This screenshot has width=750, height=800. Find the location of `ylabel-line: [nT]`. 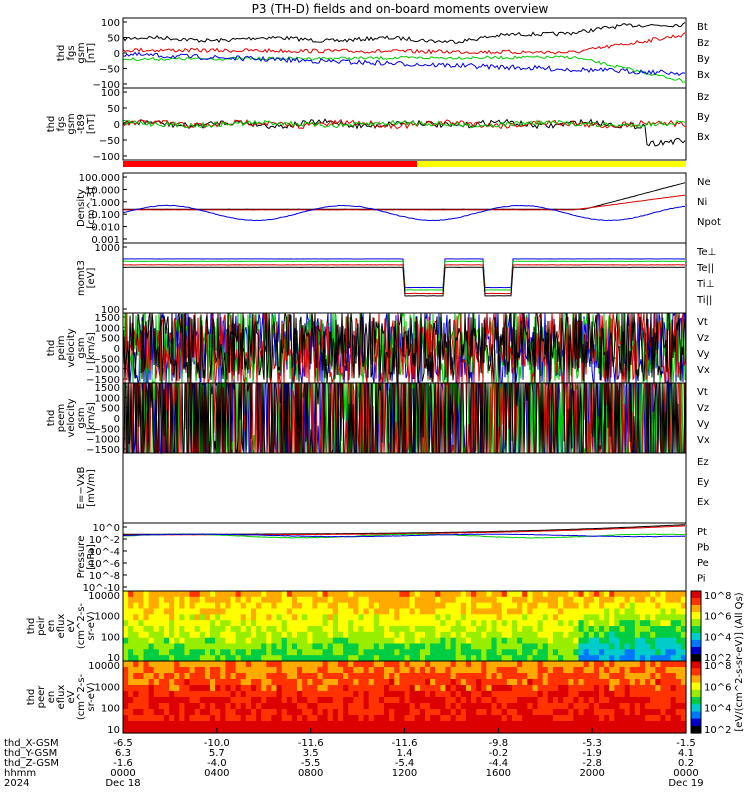

ylabel-line: [nT] is located at coordinates (91, 124).